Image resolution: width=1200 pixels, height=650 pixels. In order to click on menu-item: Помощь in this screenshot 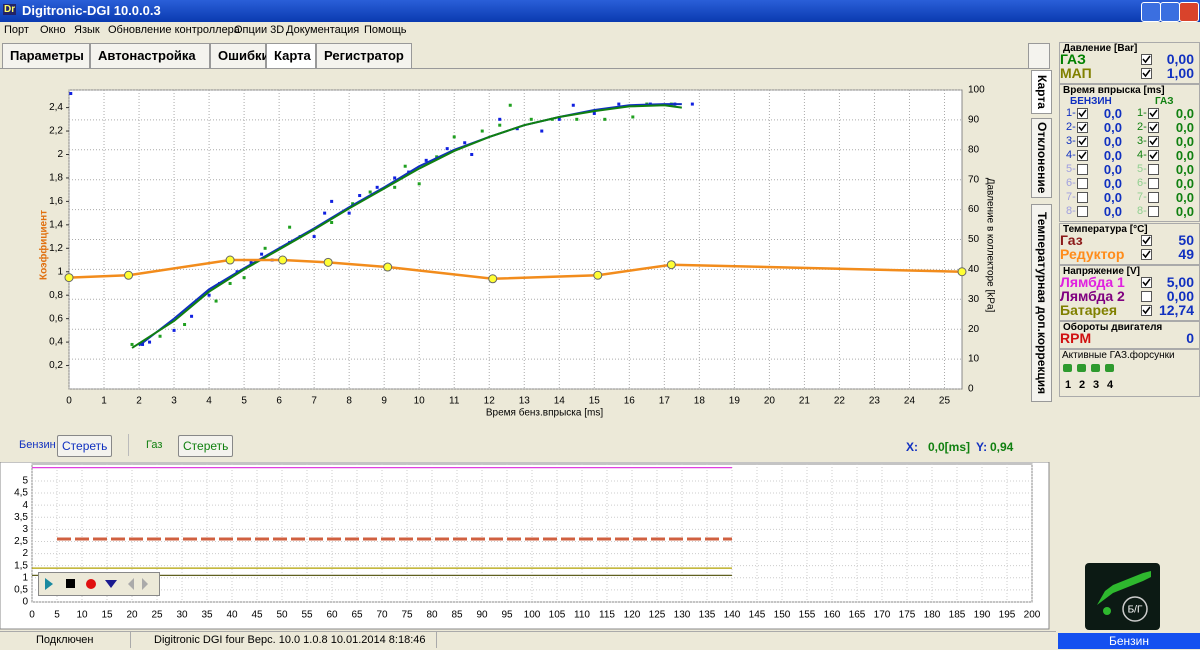, I will do `click(385, 30)`.